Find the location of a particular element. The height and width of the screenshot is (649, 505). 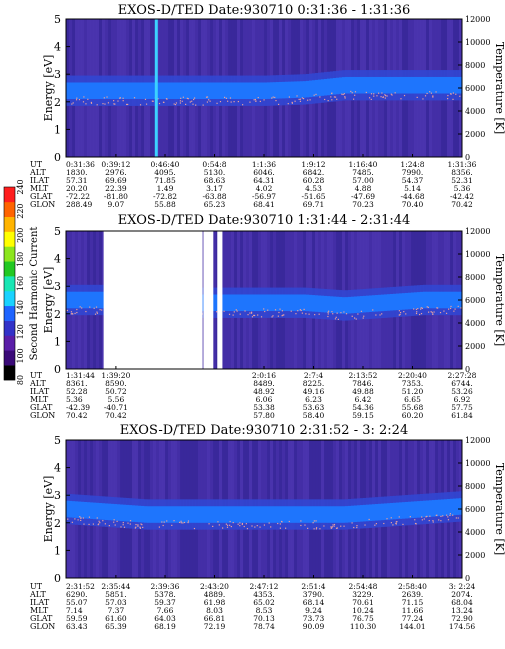

ephemeris-value: 70.40 is located at coordinates (413, 204).